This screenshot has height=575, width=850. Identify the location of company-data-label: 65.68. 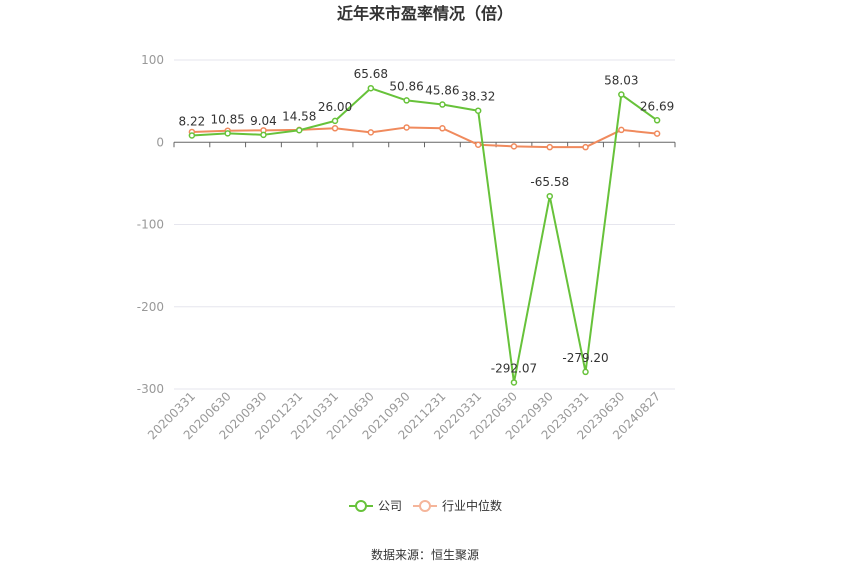
(371, 74).